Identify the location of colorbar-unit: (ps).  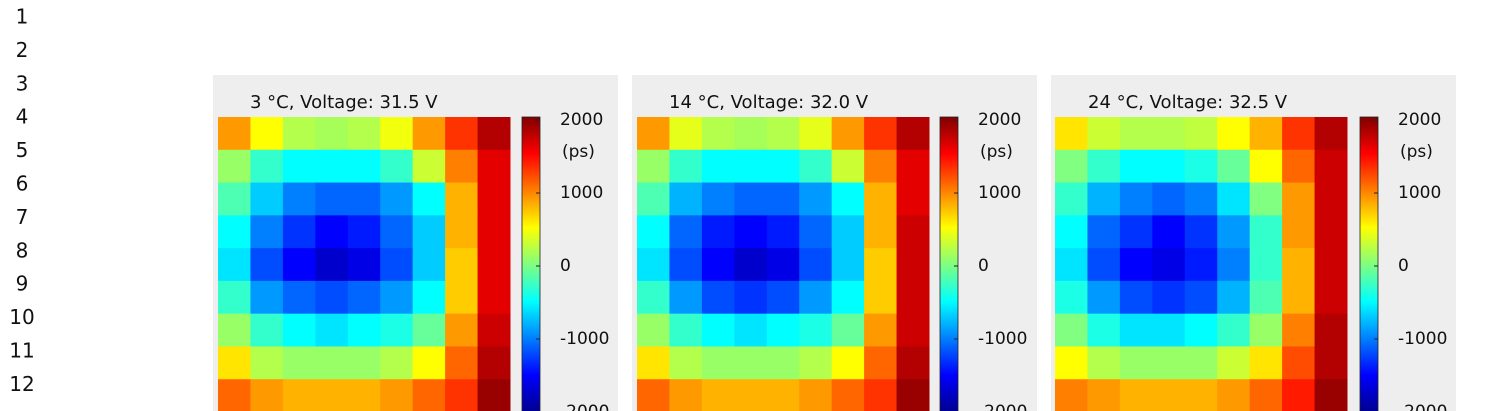
(578, 152).